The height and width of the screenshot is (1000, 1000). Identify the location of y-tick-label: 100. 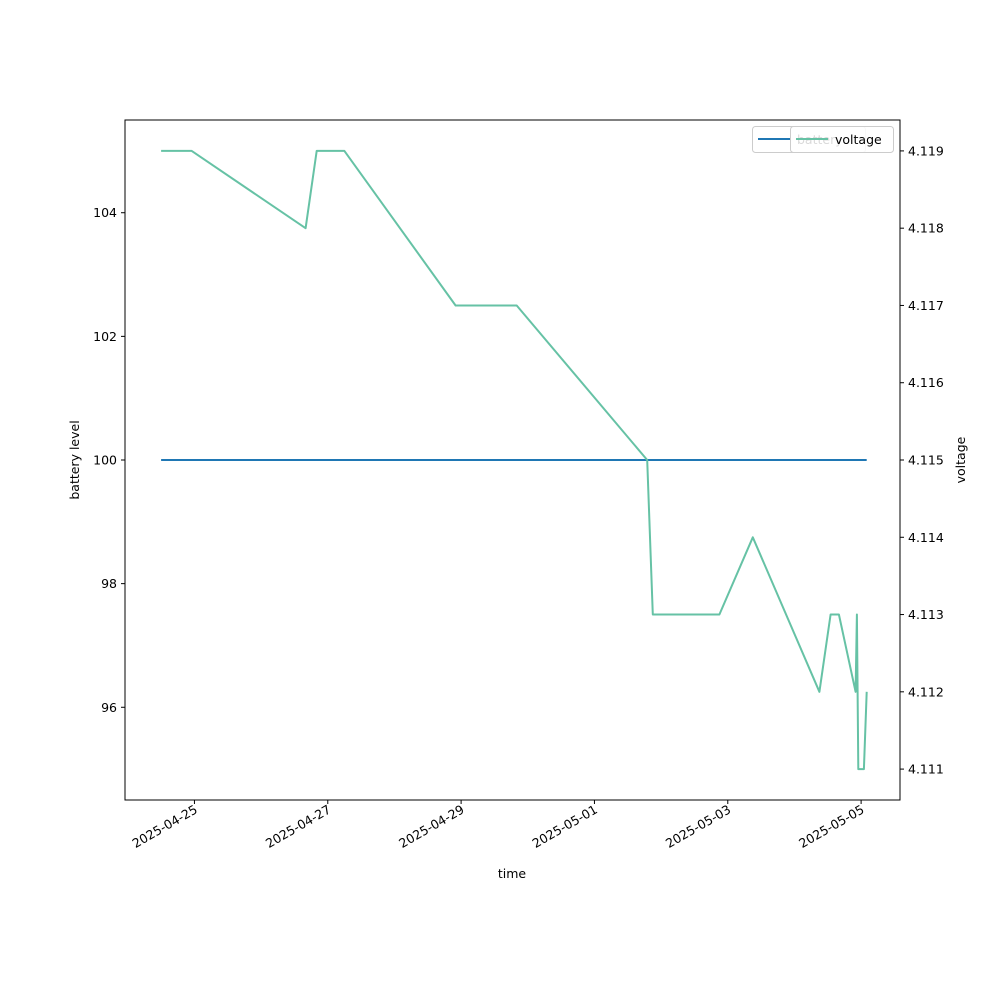
(105, 460).